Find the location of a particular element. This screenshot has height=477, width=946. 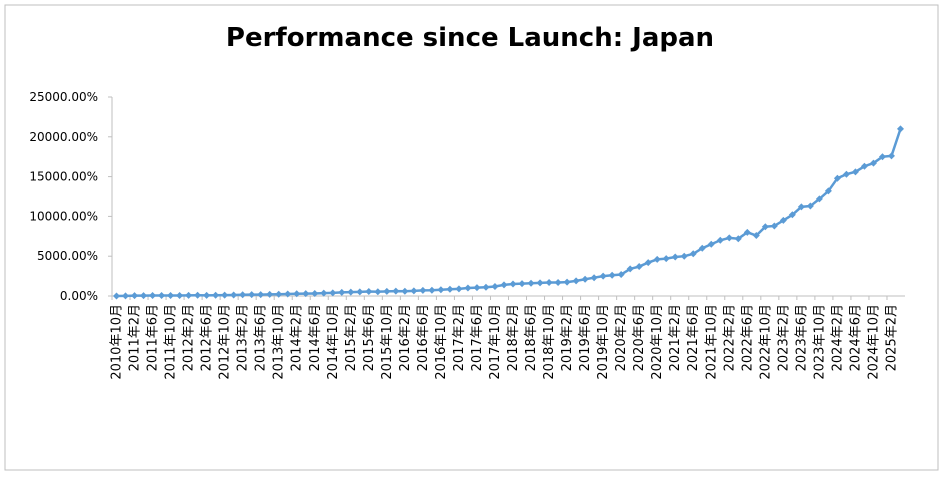

x-tick-label: 2022年10月 is located at coordinates (765, 342).